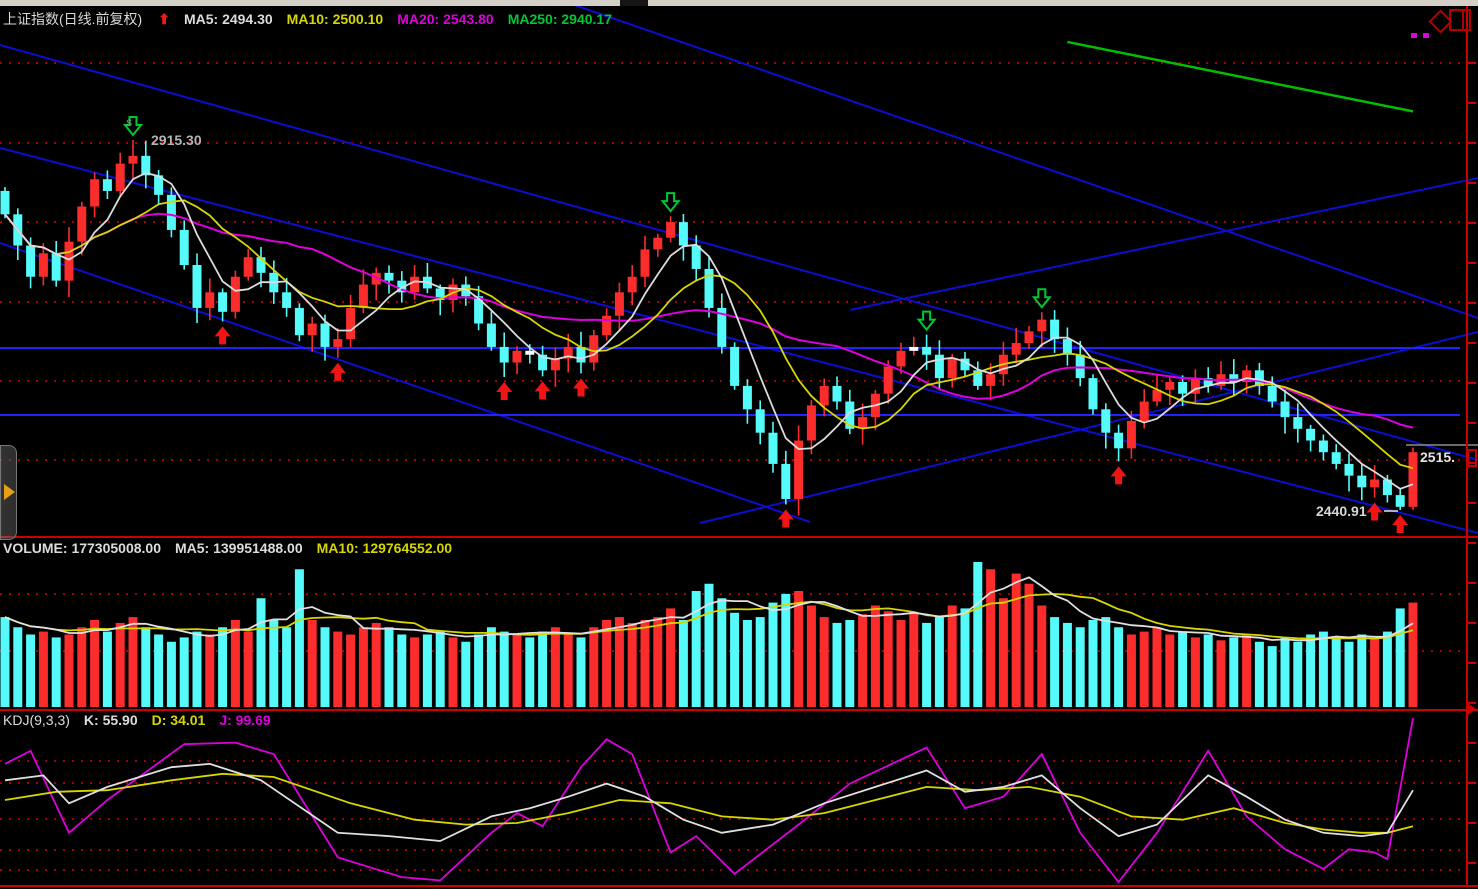  I want to click on last-price-label: 2515., so click(1438, 457).